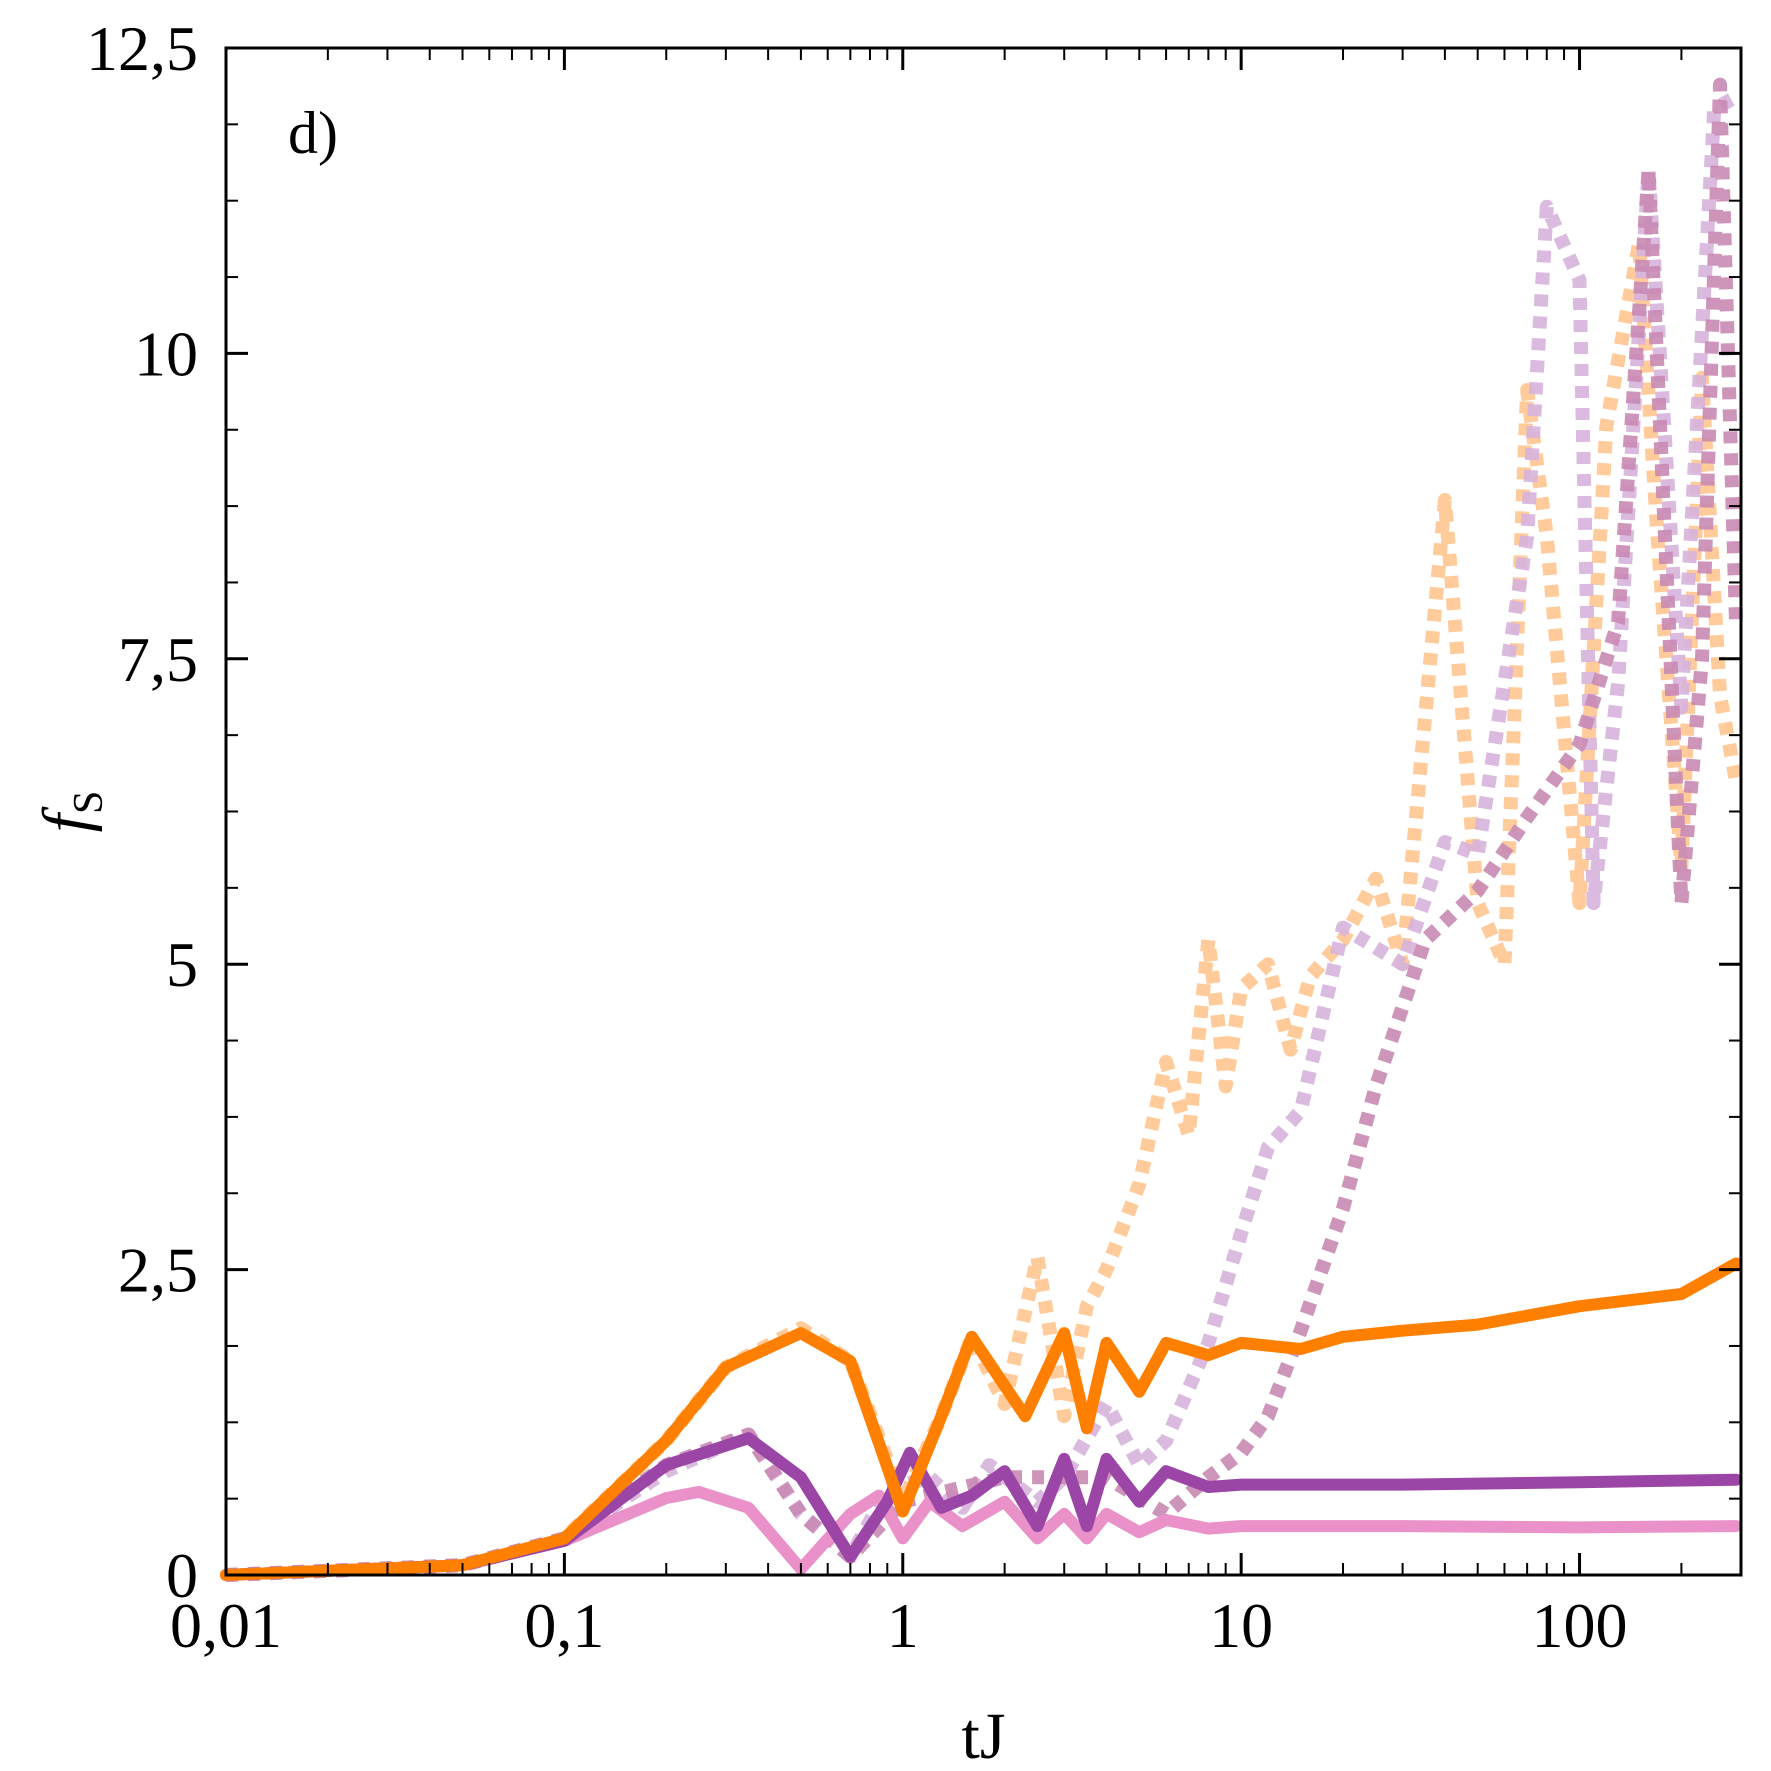 The height and width of the screenshot is (1771, 1771). What do you see at coordinates (158, 1270) in the screenshot?
I see `y-tick-label: 2,5` at bounding box center [158, 1270].